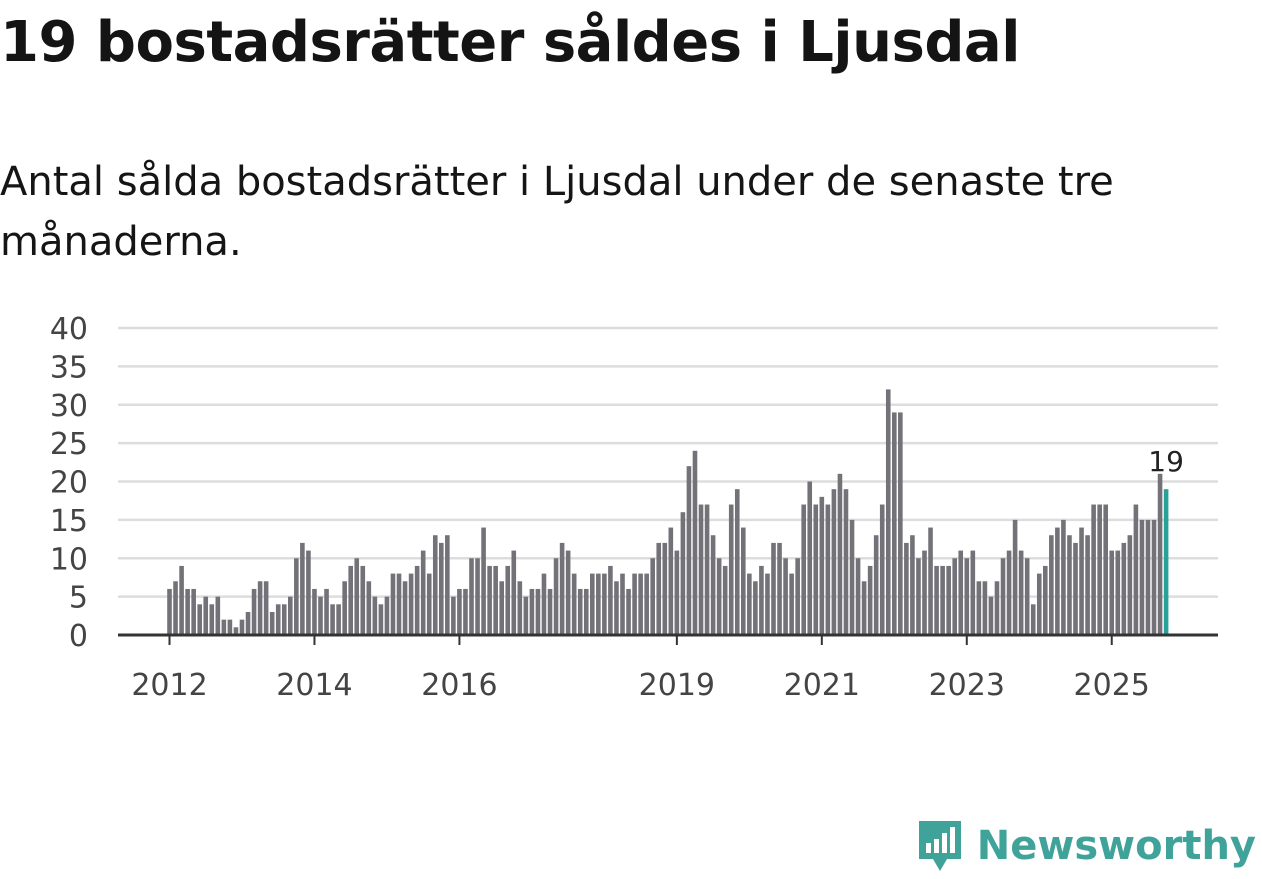 The height and width of the screenshot is (879, 1262). Describe the element at coordinates (78, 598) in the screenshot. I see `y-tick-label: 5` at that location.